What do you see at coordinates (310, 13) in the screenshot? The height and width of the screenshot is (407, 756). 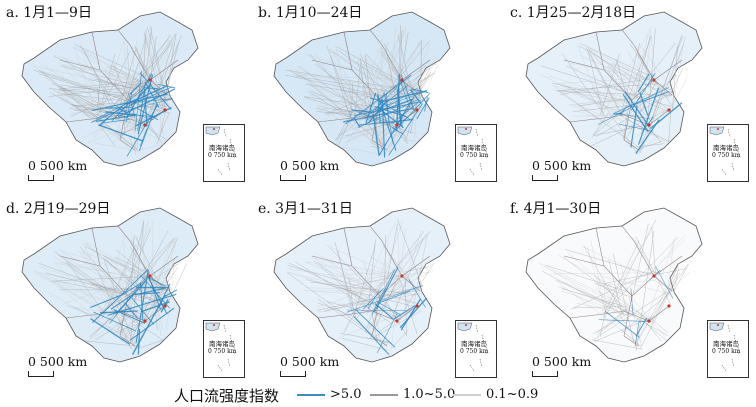 I see `panel-title: b. 1月10—24日` at bounding box center [310, 13].